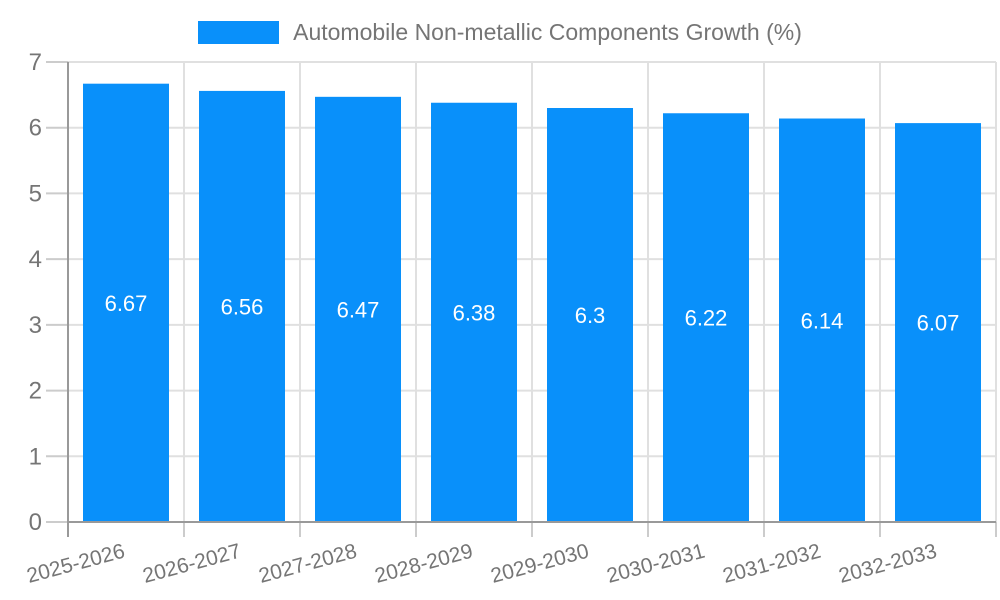 This screenshot has width=1000, height=600. I want to click on bar-value-label: 6.67, so click(126, 303).